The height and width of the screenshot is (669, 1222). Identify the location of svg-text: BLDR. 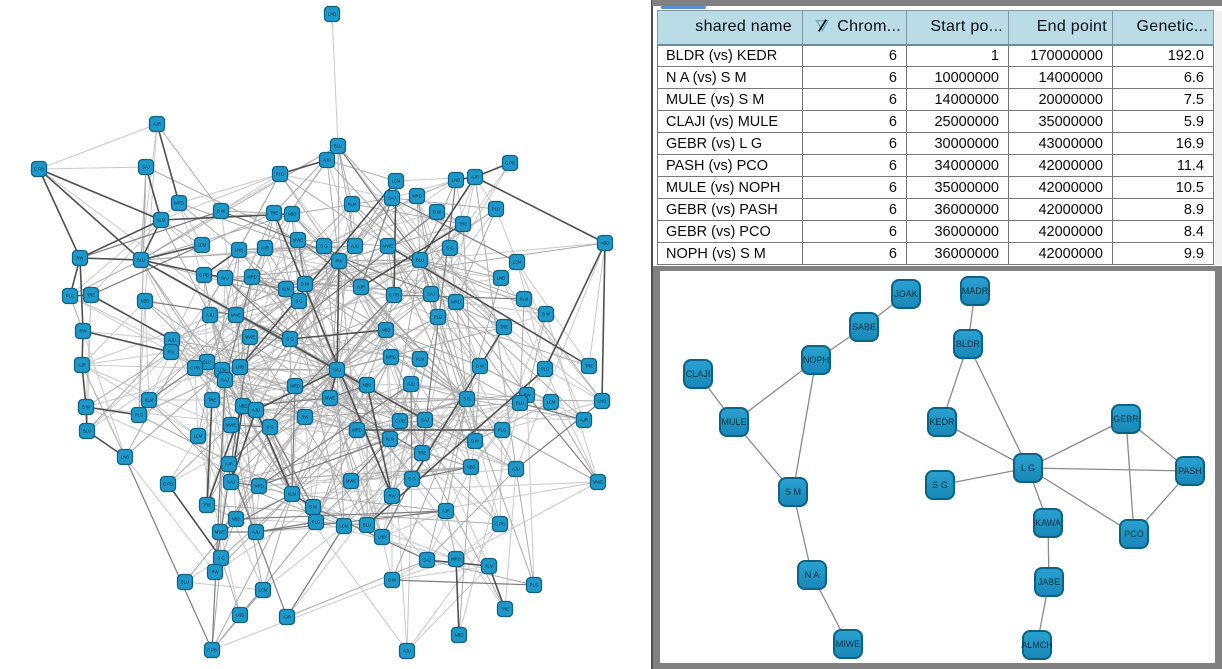
(968, 344).